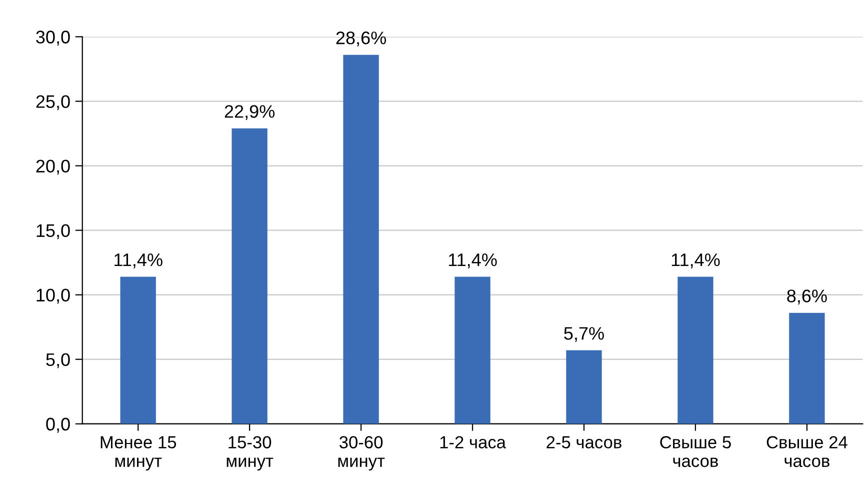  I want to click on data-label: 5,7%, so click(584, 334).